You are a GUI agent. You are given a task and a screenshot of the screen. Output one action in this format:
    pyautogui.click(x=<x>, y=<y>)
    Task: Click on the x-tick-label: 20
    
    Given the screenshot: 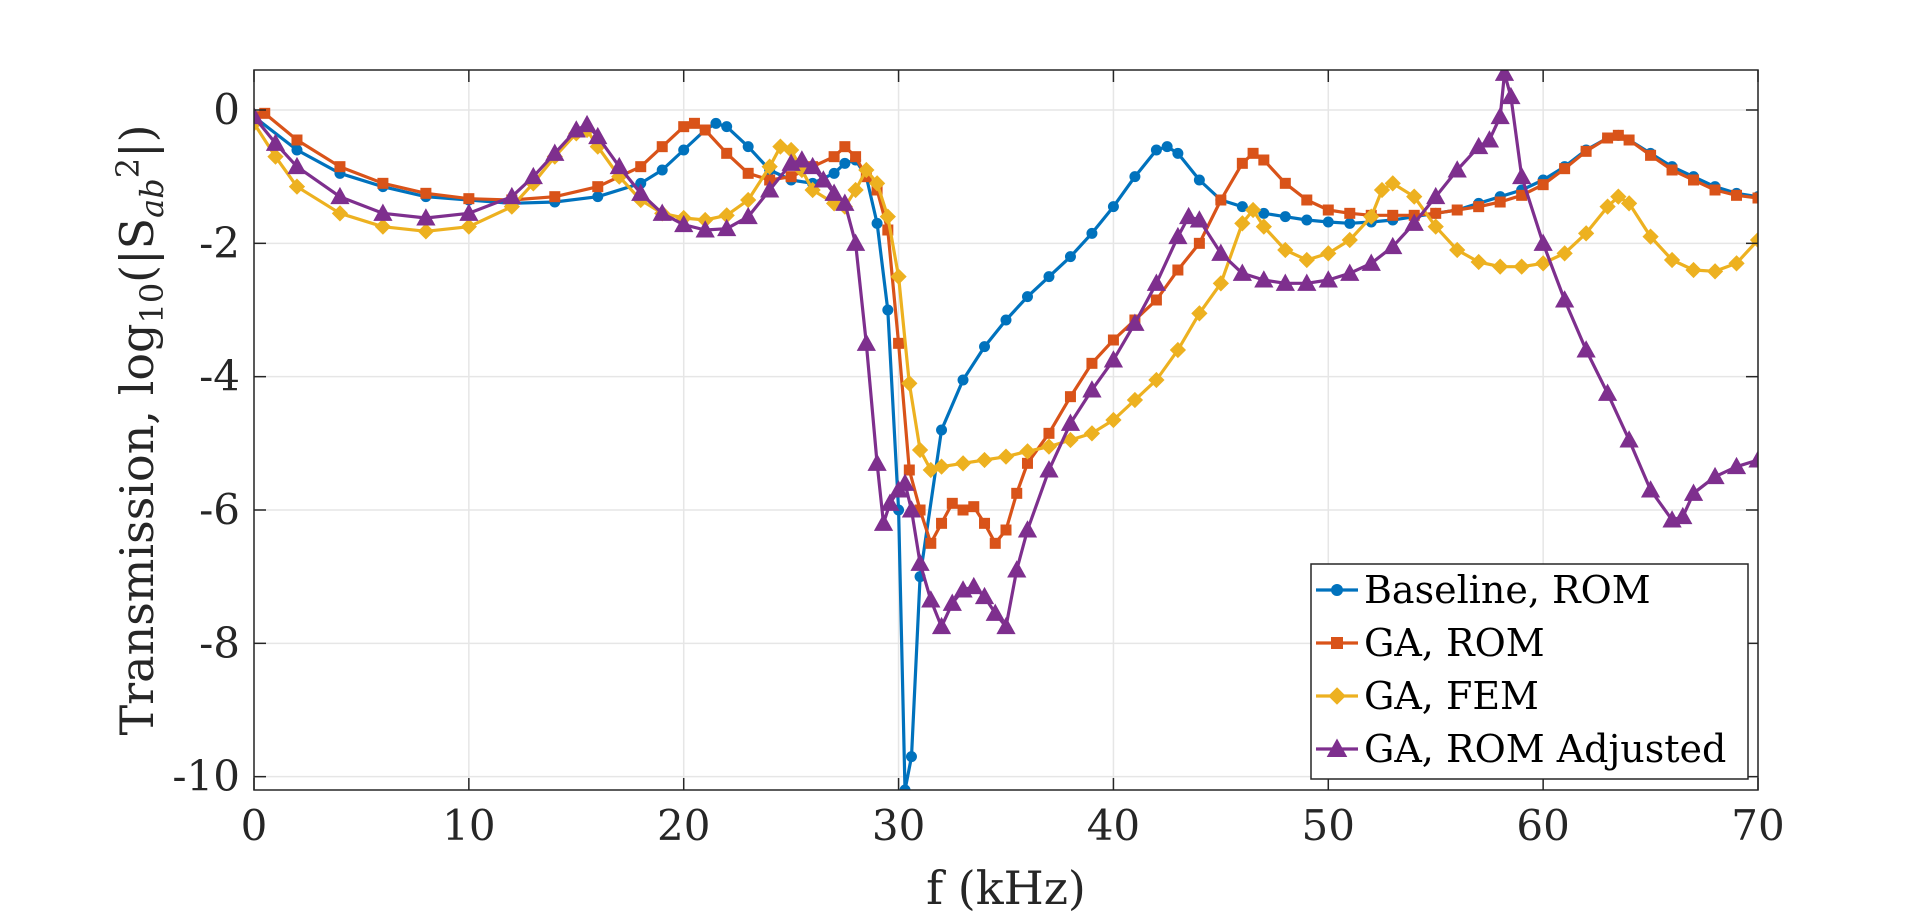 What is the action you would take?
    pyautogui.click(x=683, y=825)
    